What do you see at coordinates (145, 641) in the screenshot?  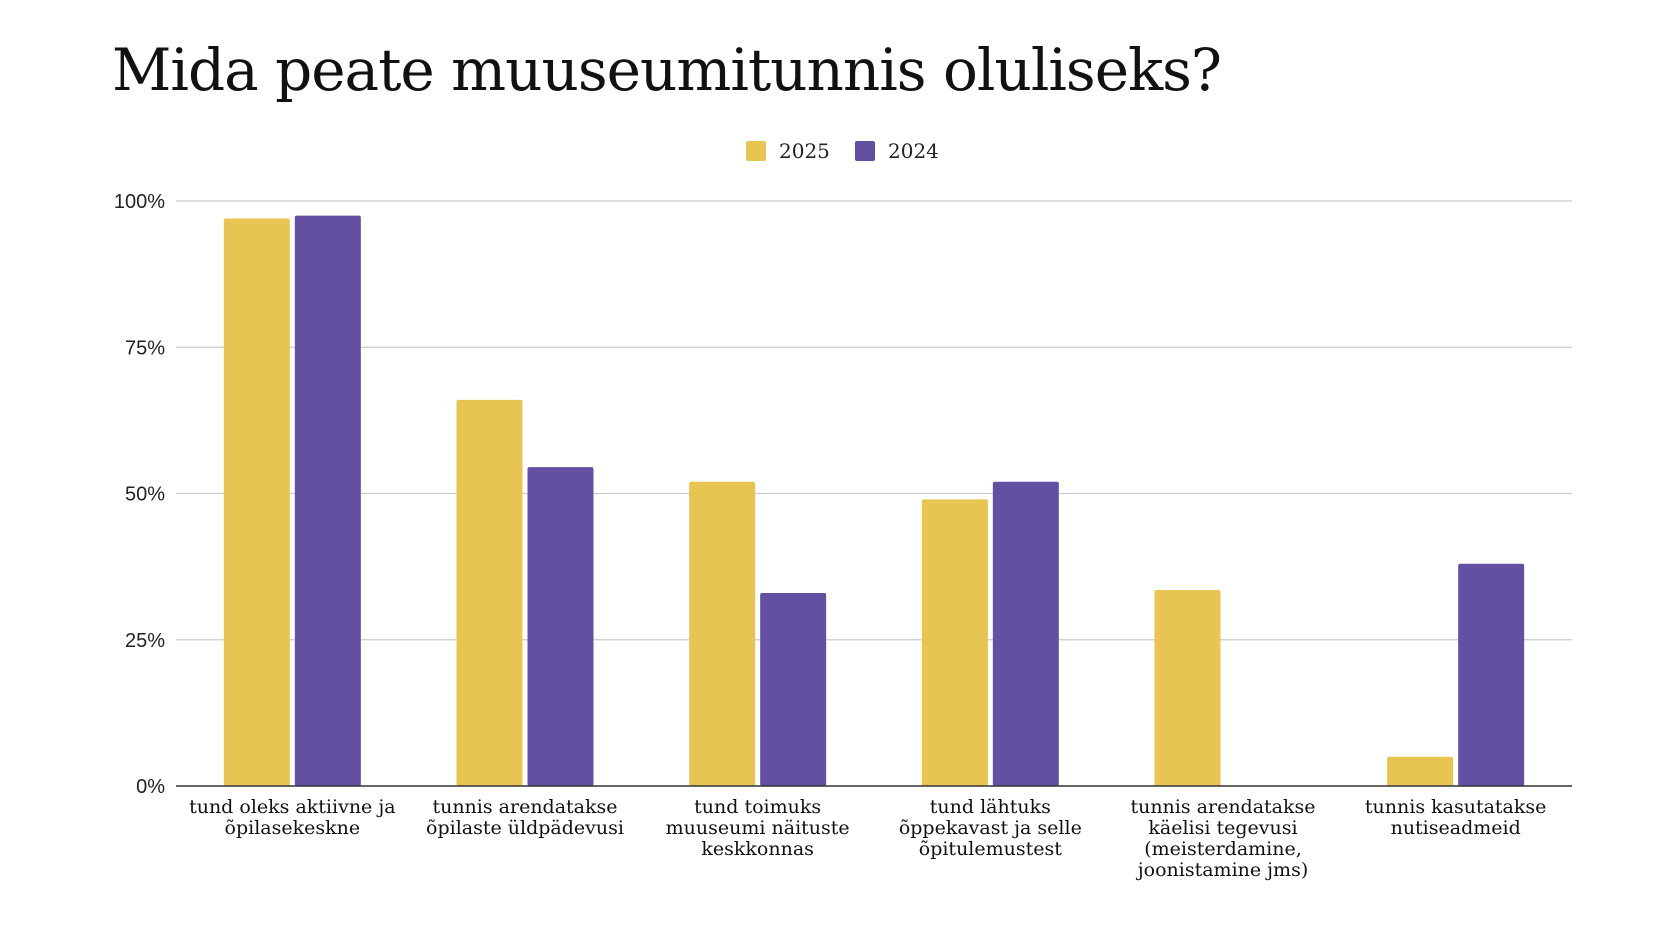 I see `y-tick-label: 25%` at bounding box center [145, 641].